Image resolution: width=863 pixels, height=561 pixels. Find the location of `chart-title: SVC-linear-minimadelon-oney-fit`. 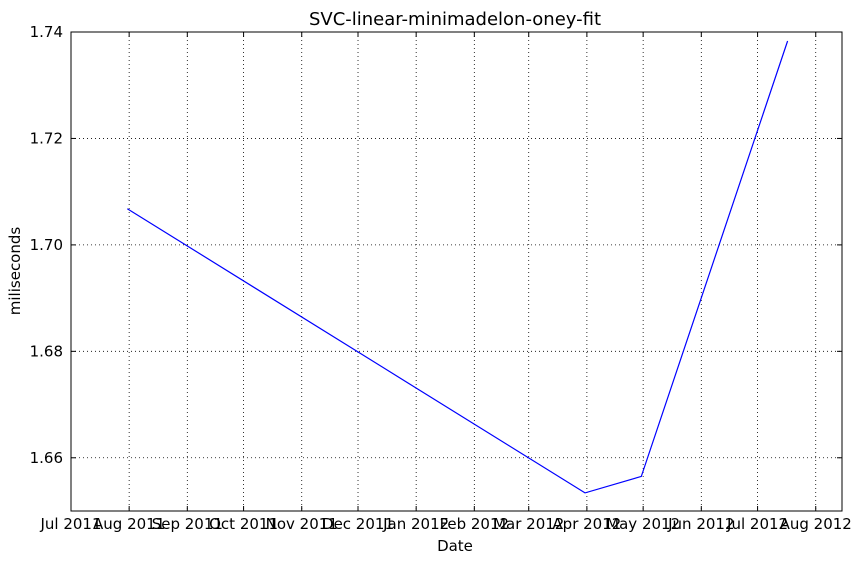

chart-title: SVC-linear-minimadelon-oney-fit is located at coordinates (455, 19).